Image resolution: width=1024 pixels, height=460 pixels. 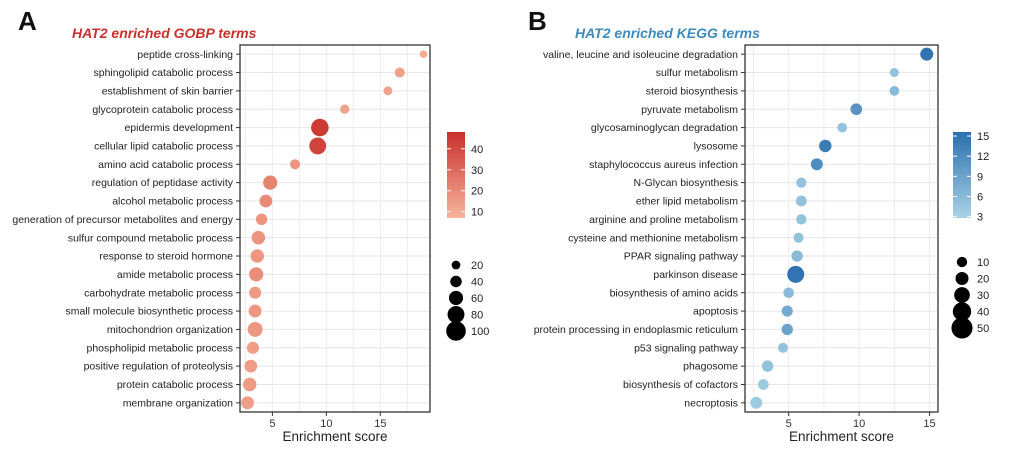 I want to click on category-label: amino acid catabolic process, so click(x=165, y=165).